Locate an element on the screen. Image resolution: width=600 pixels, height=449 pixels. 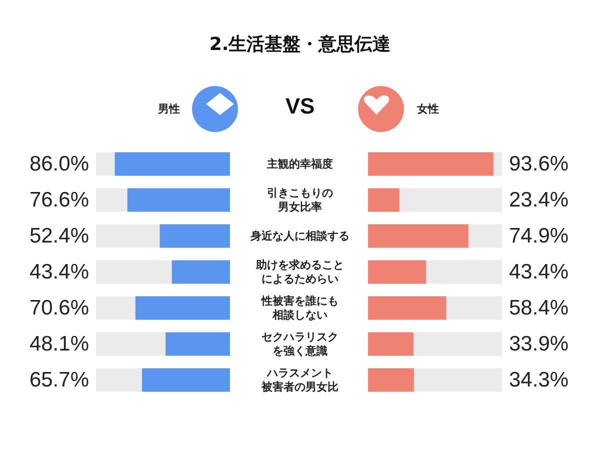
y-tick-label: 性被害を誰にも相談しない is located at coordinates (299, 308).